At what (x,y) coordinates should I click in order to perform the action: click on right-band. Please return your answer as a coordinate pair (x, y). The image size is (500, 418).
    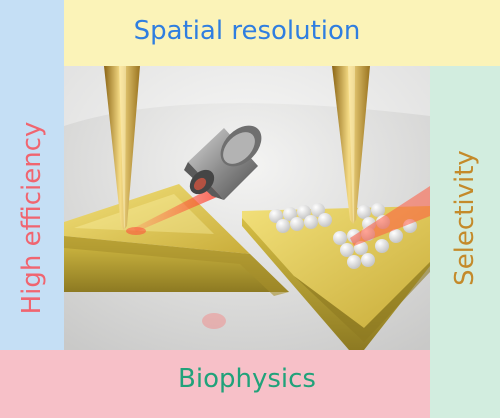
    Looking at the image, I should click on (465, 242).